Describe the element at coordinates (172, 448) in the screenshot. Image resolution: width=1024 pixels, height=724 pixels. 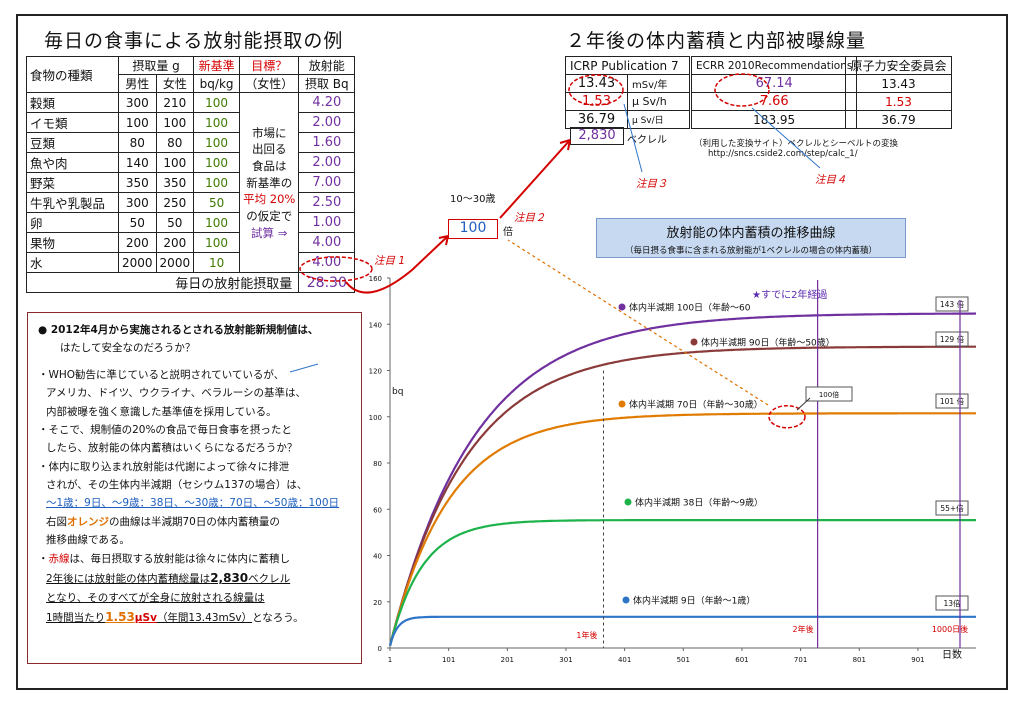
I see `text-p2-1: したら、放射能の体内蓄積はいくらになるだろうか？` at that location.